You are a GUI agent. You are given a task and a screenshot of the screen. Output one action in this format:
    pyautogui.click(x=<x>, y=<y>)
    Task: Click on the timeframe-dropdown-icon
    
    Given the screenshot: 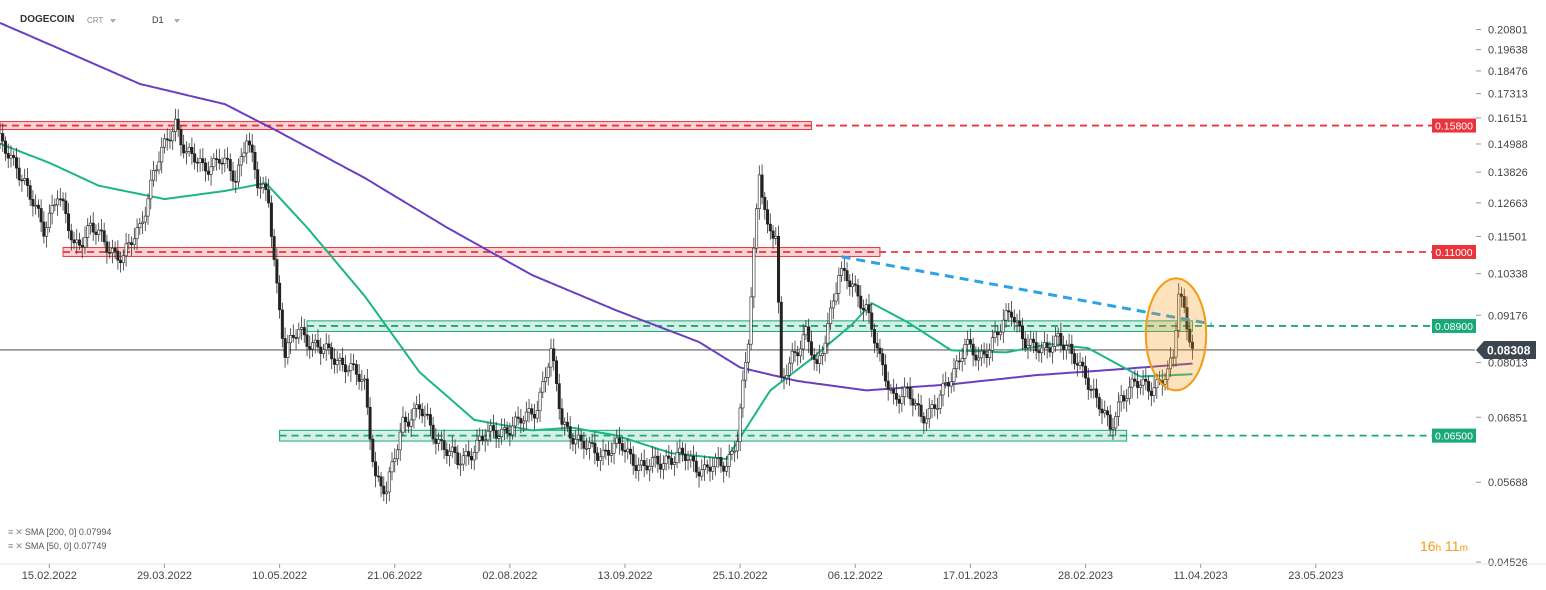 What is the action you would take?
    pyautogui.click(x=177, y=21)
    